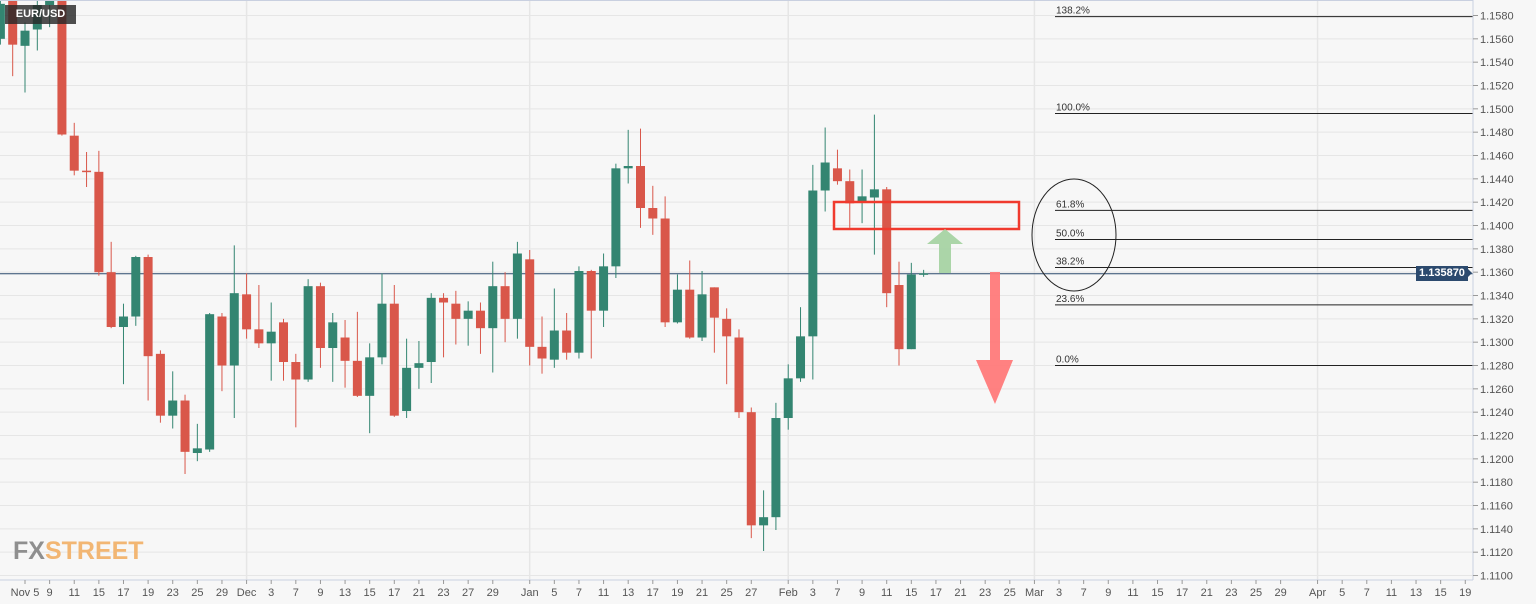  Describe the element at coordinates (50, 593) in the screenshot. I see `x-tick-label: 9` at that location.